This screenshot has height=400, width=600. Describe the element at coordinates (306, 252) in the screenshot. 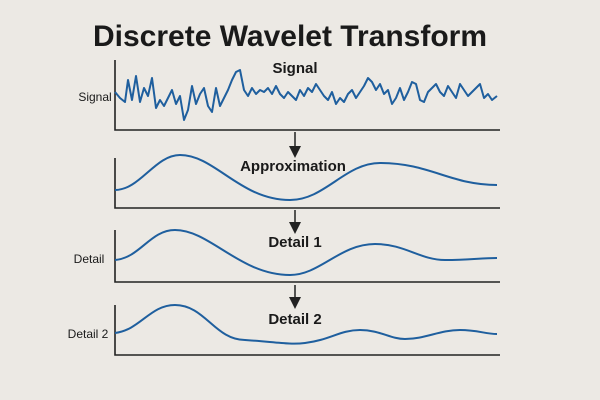

I see `detail1-wave` at that location.